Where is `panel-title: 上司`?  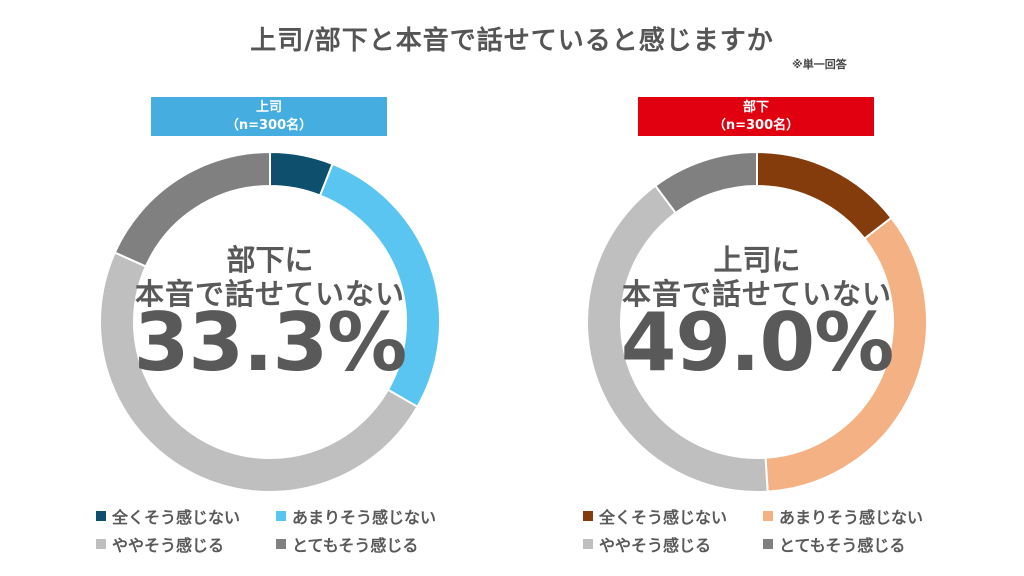
panel-title: 上司 is located at coordinates (268, 107).